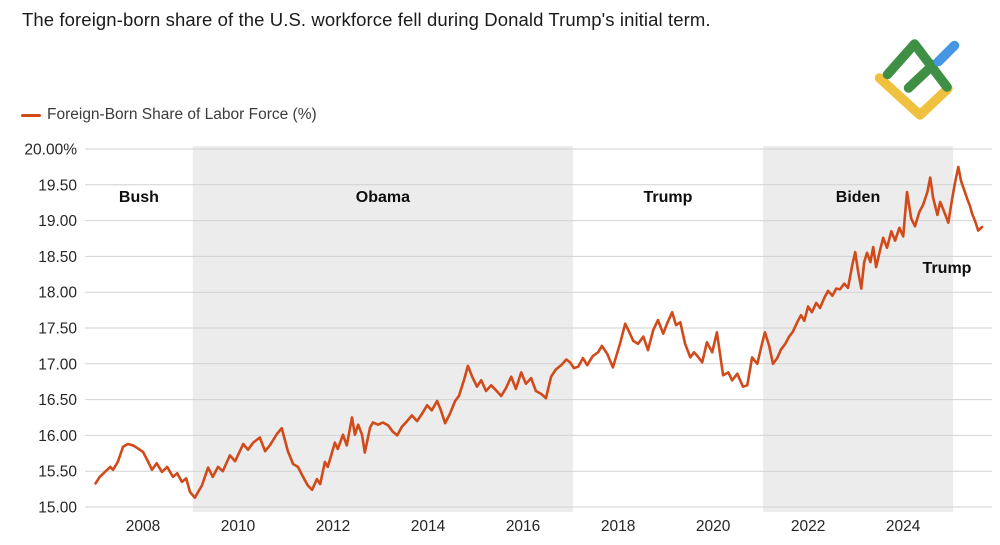 The image size is (1000, 545). What do you see at coordinates (383, 197) in the screenshot?
I see `president-label-obama: Obama` at bounding box center [383, 197].